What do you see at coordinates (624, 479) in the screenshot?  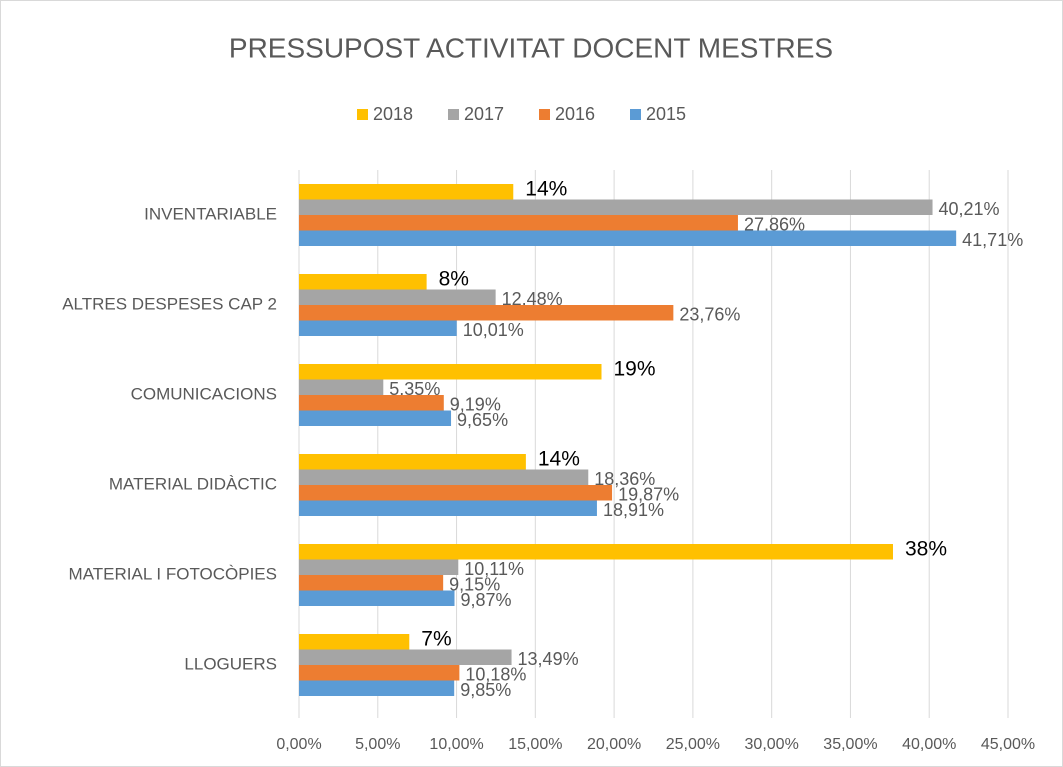 I see `data-label: 18,36%` at bounding box center [624, 479].